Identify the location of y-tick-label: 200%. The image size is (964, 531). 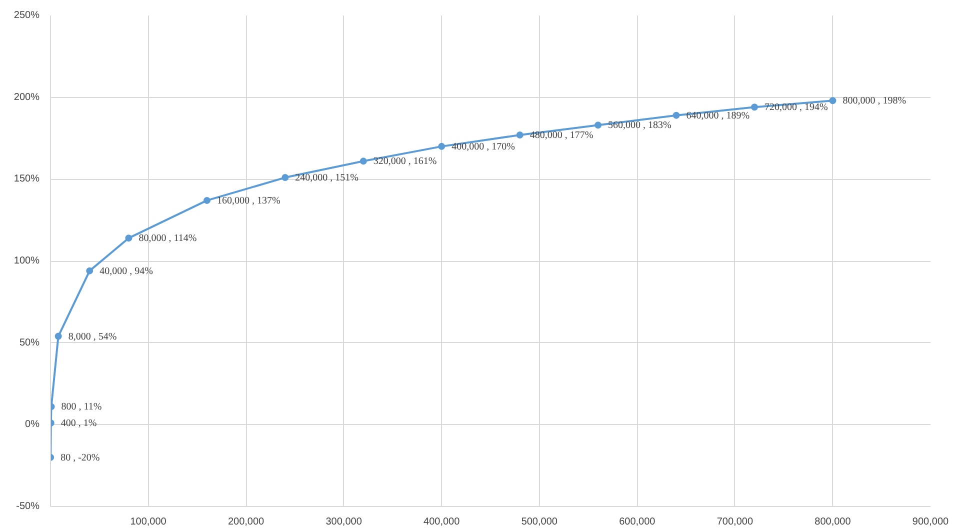
(27, 97).